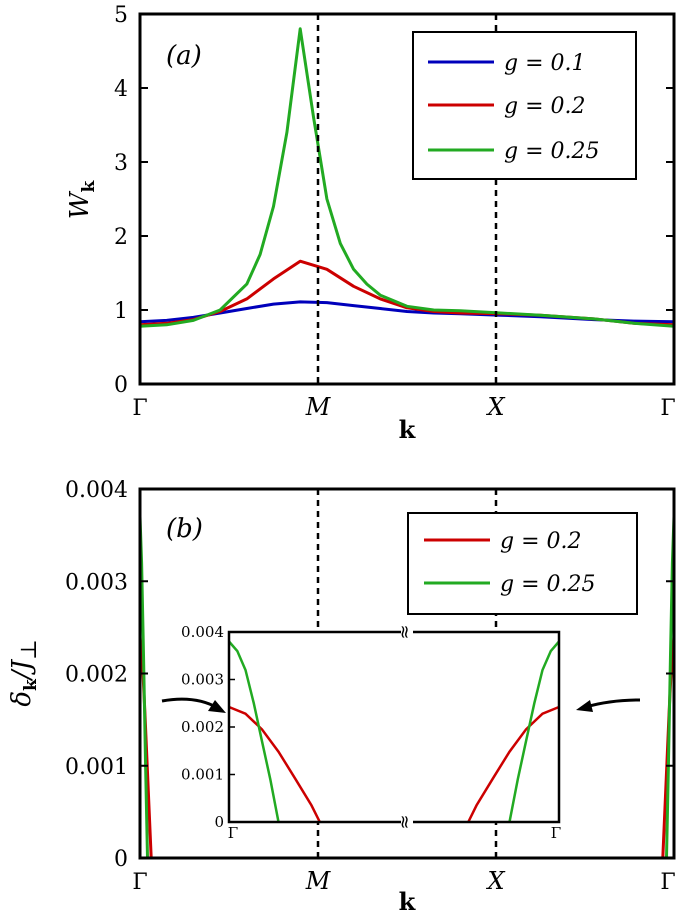 Image resolution: width=680 pixels, height=914 pixels. Describe the element at coordinates (121, 859) in the screenshot. I see `panel-b-ytick-label-0: 0` at that location.